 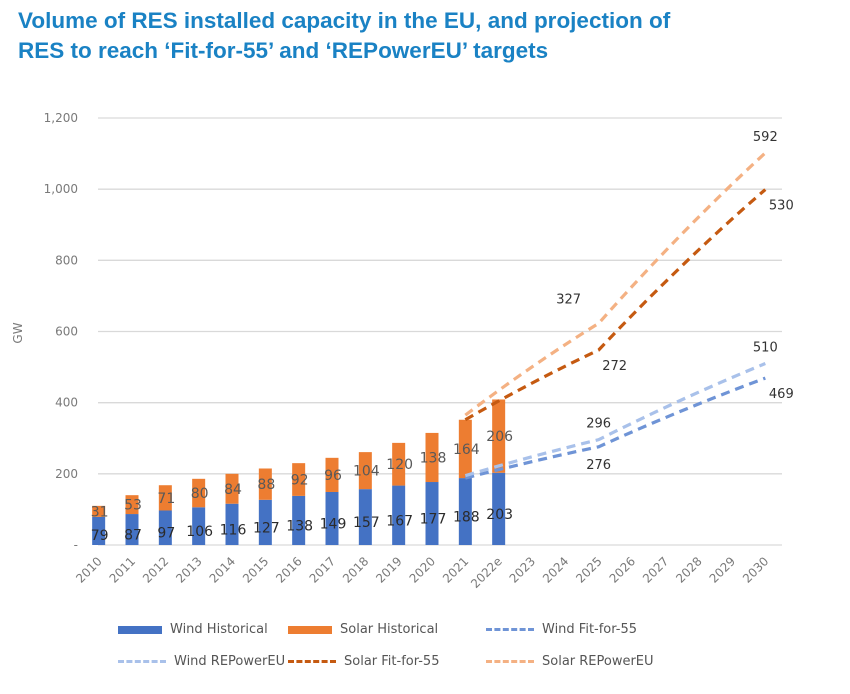 I want to click on bar-label-solar: 31, so click(x=100, y=512).